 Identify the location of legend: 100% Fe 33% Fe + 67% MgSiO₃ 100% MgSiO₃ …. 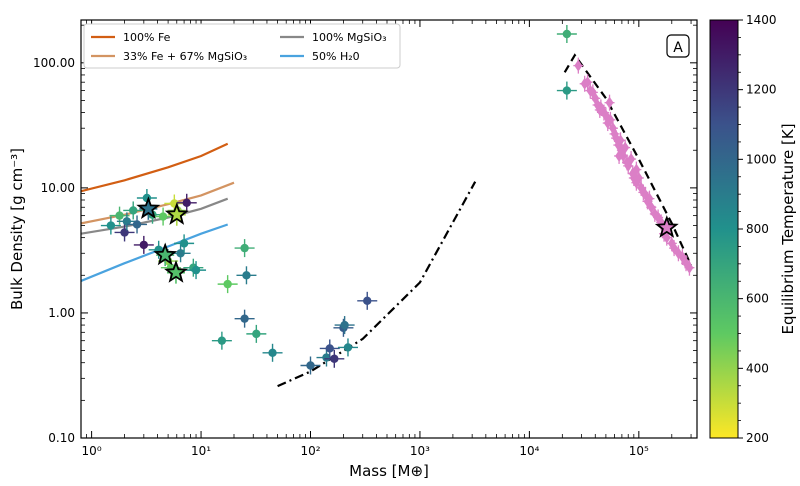
(242, 46).